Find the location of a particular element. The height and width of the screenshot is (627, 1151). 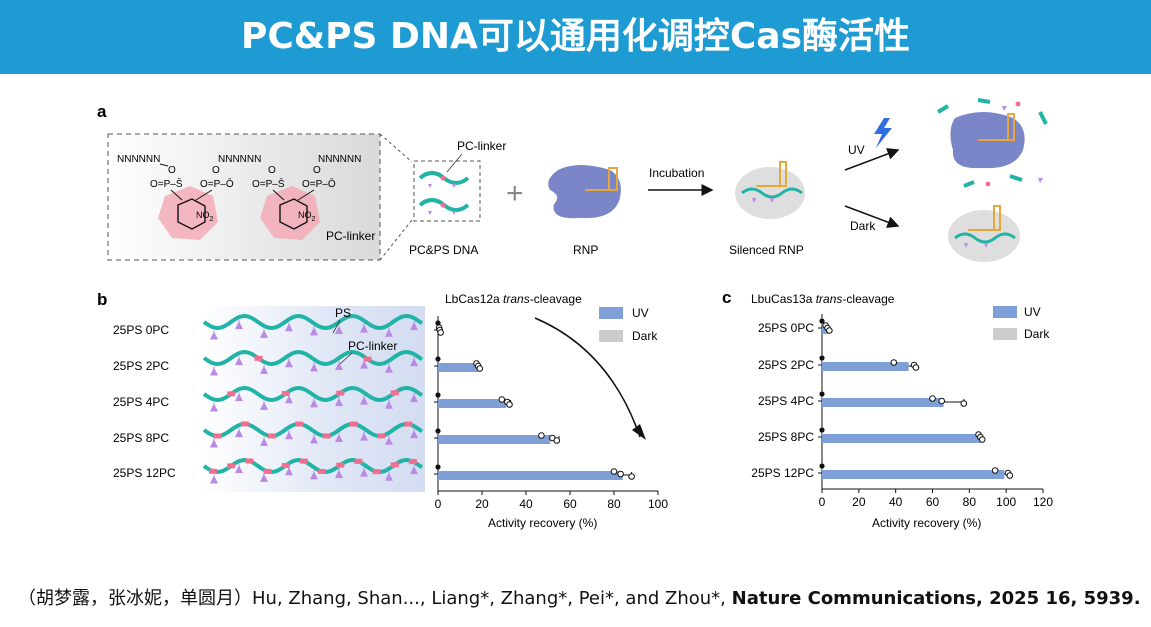

bond is located at coordinates (176, 195).